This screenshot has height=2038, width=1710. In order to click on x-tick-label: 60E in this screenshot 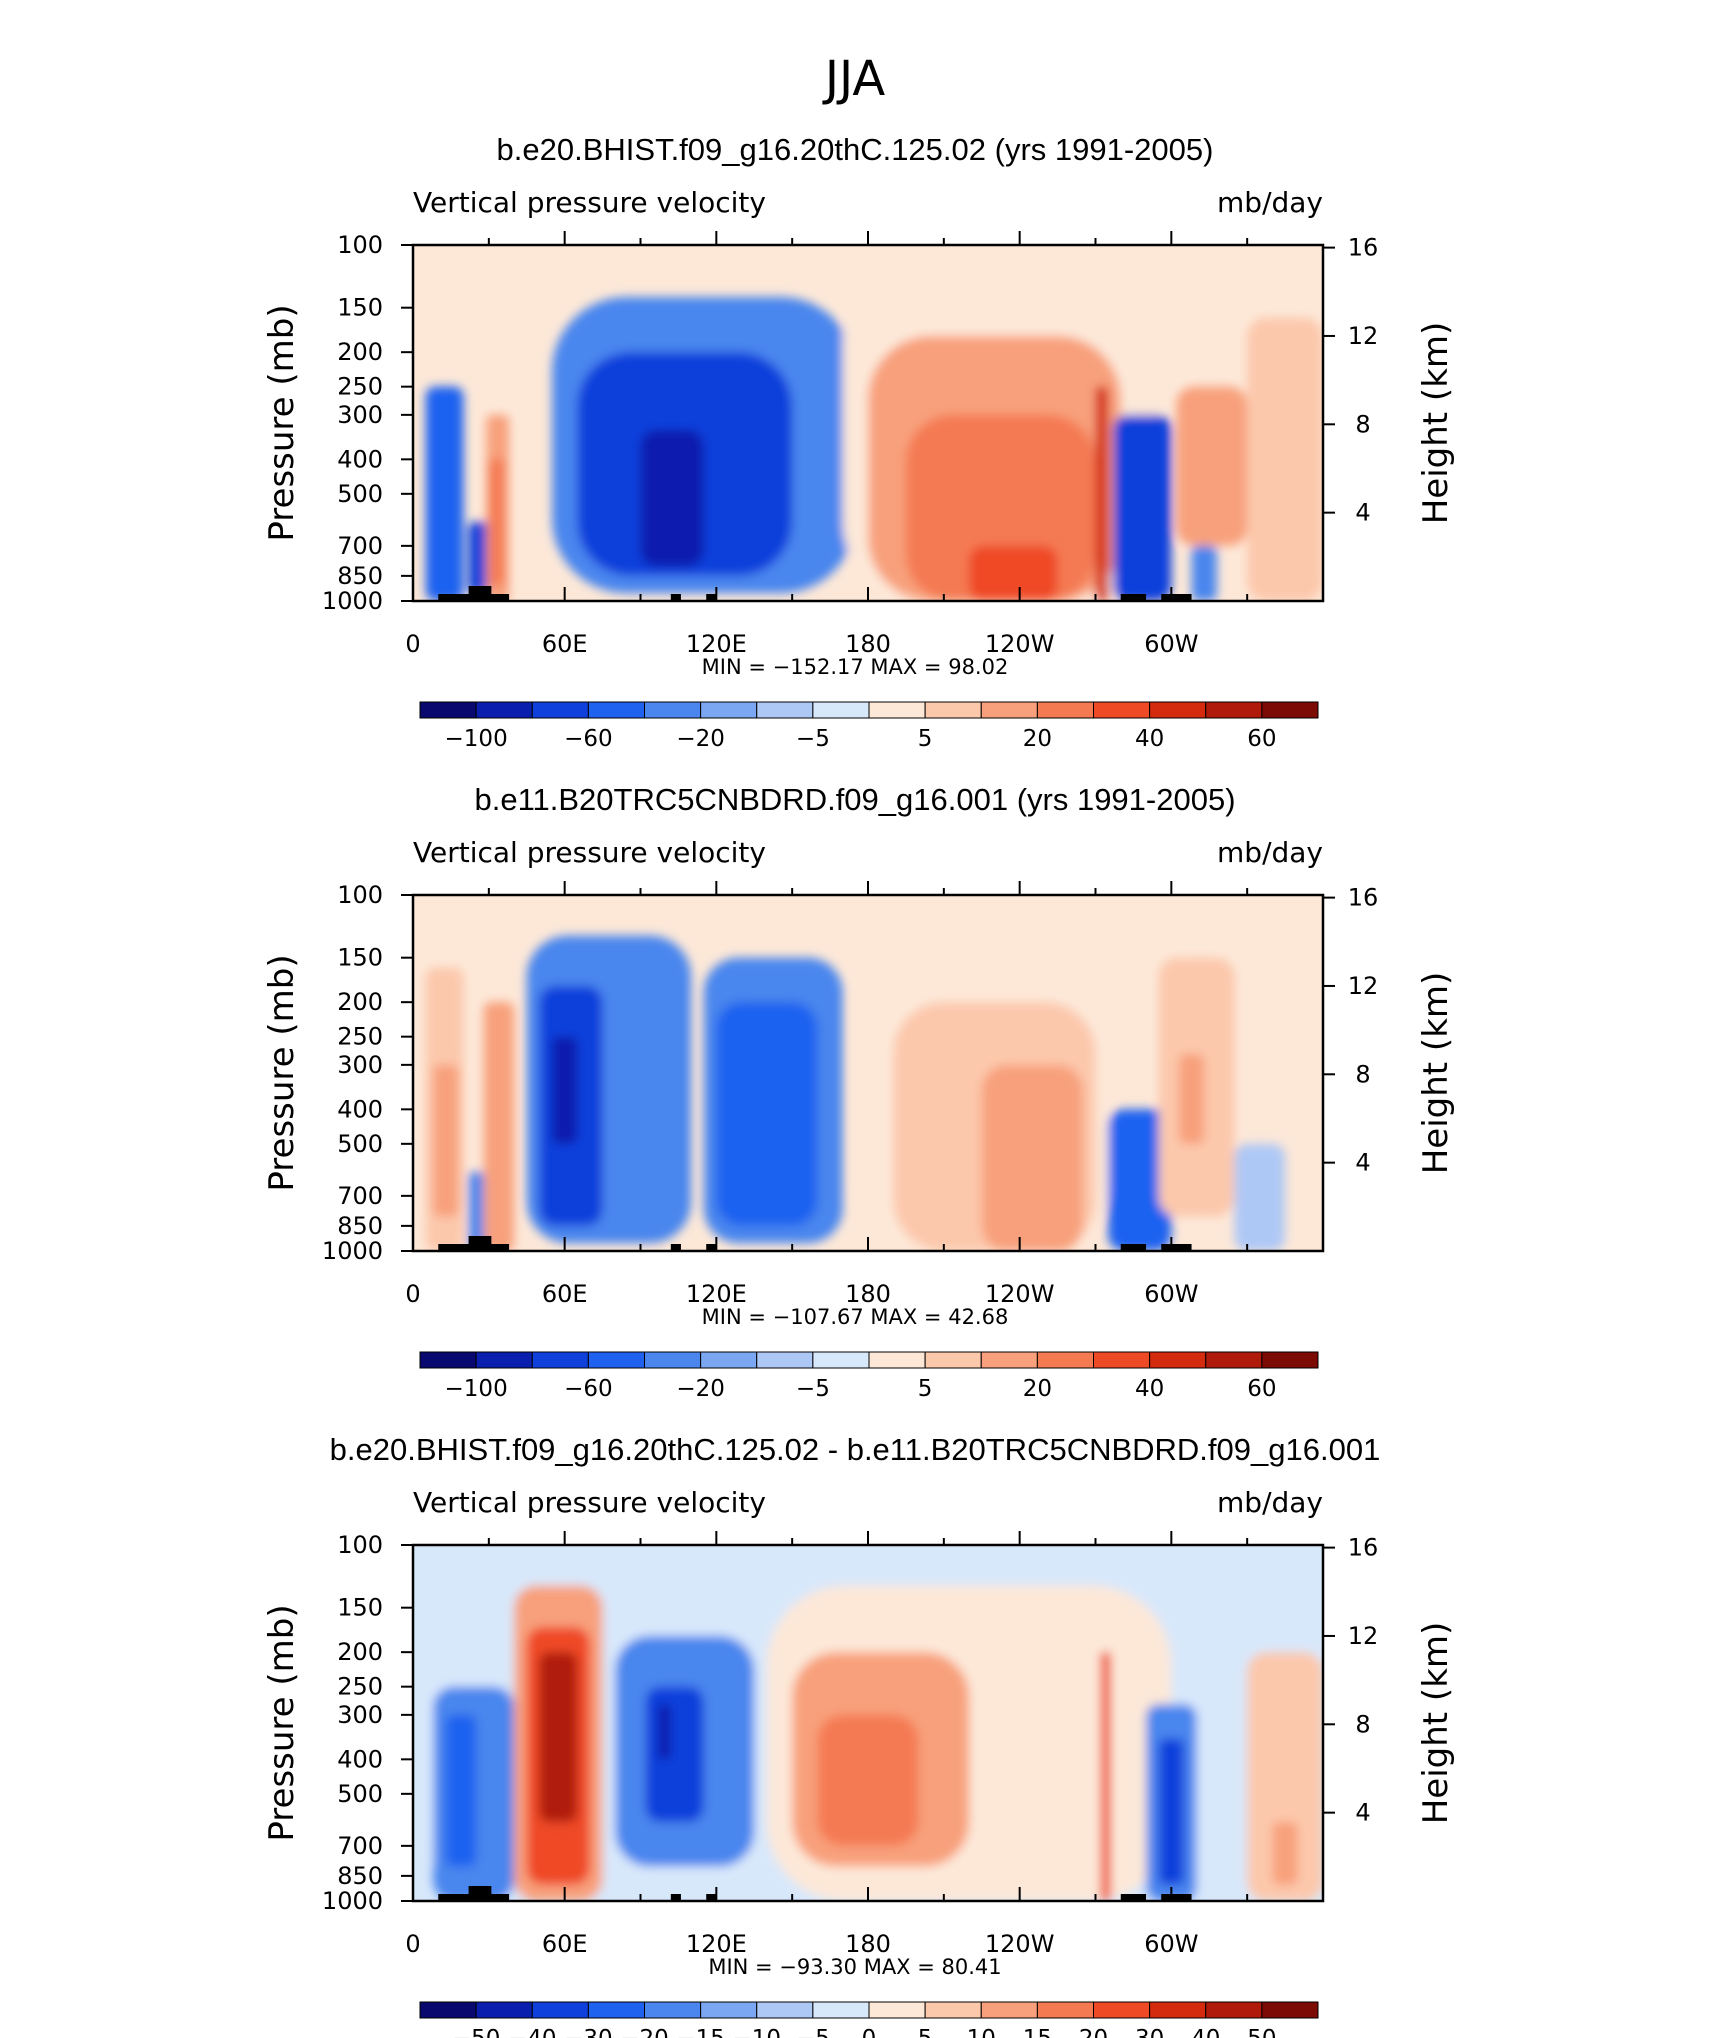, I will do `click(565, 644)`.